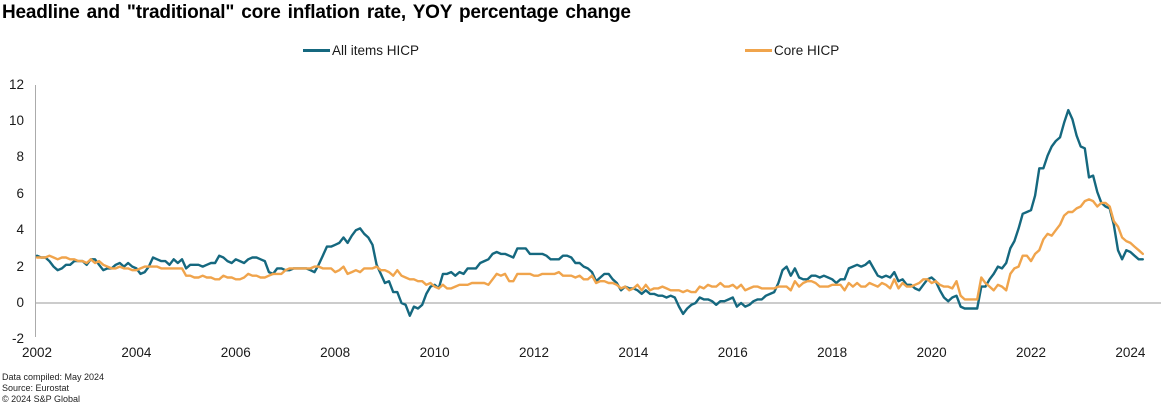 The image size is (1161, 416). I want to click on x-tick-label: 2022, so click(1031, 352).